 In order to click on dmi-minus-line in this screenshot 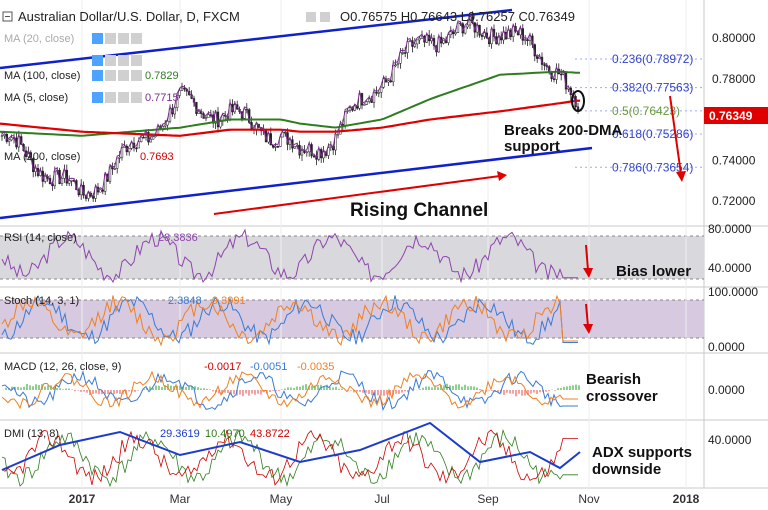, I will do `click(289, 457)`.